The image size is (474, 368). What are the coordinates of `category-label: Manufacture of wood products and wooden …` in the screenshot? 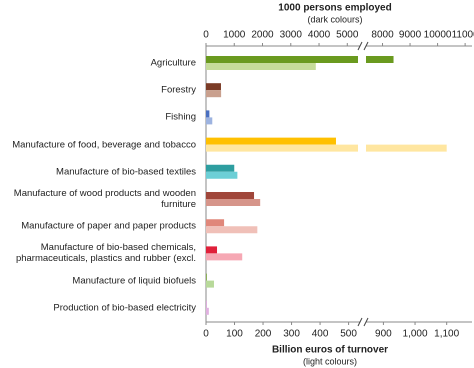 It's located at (104, 199).